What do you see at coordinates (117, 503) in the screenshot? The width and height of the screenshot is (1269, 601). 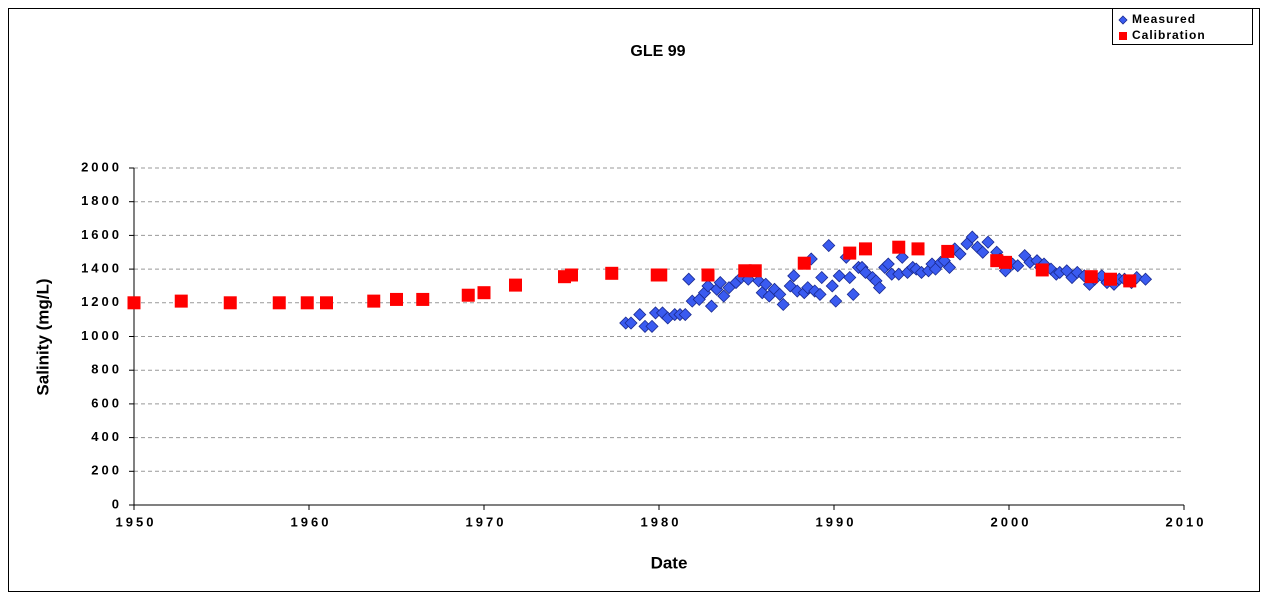 I see `y-tick-label: 0` at bounding box center [117, 503].